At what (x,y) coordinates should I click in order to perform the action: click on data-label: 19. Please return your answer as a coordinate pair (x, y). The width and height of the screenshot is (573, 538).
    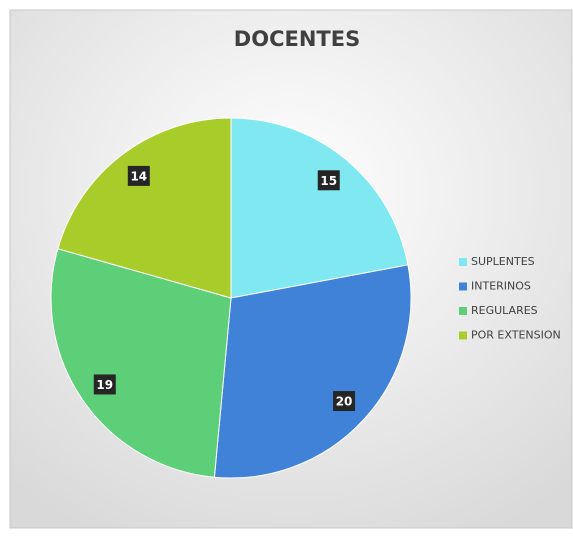
    Looking at the image, I should click on (104, 385).